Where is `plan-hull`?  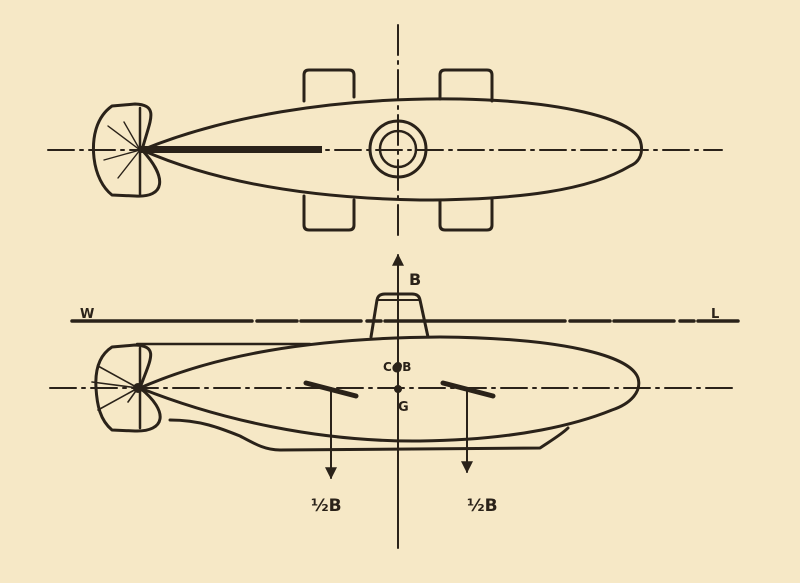
plan-hull is located at coordinates (392, 149).